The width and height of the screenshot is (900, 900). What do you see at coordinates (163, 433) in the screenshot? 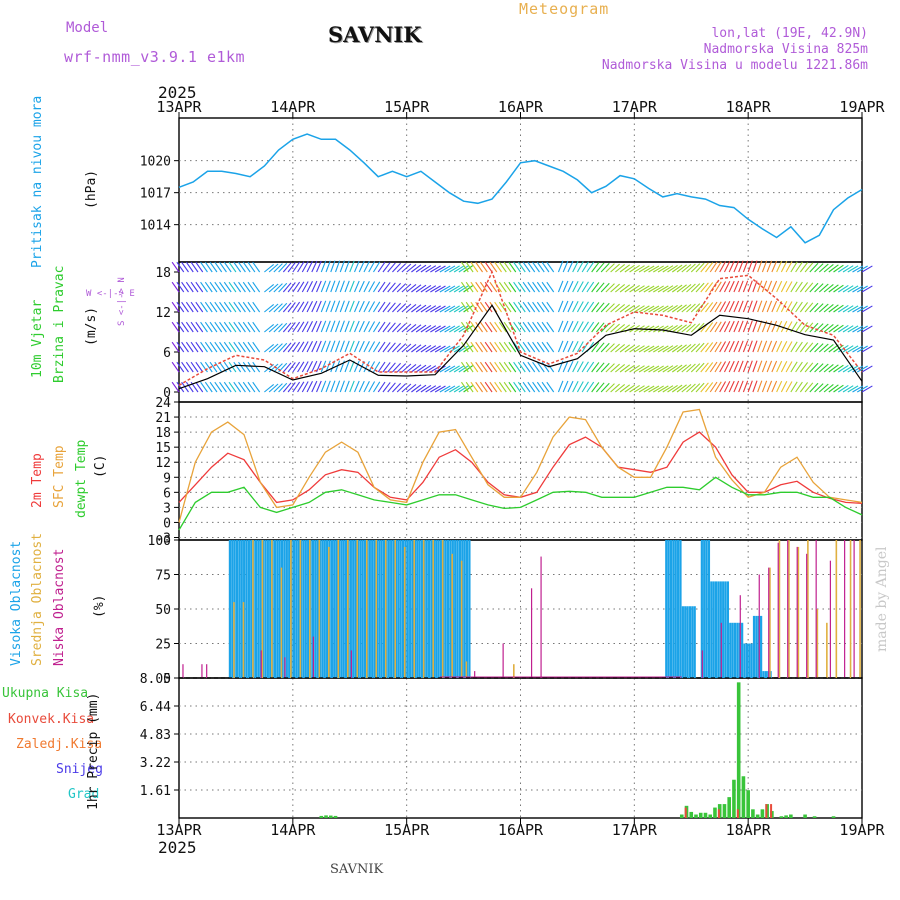
I see `y-tick-label: 18` at bounding box center [163, 433].